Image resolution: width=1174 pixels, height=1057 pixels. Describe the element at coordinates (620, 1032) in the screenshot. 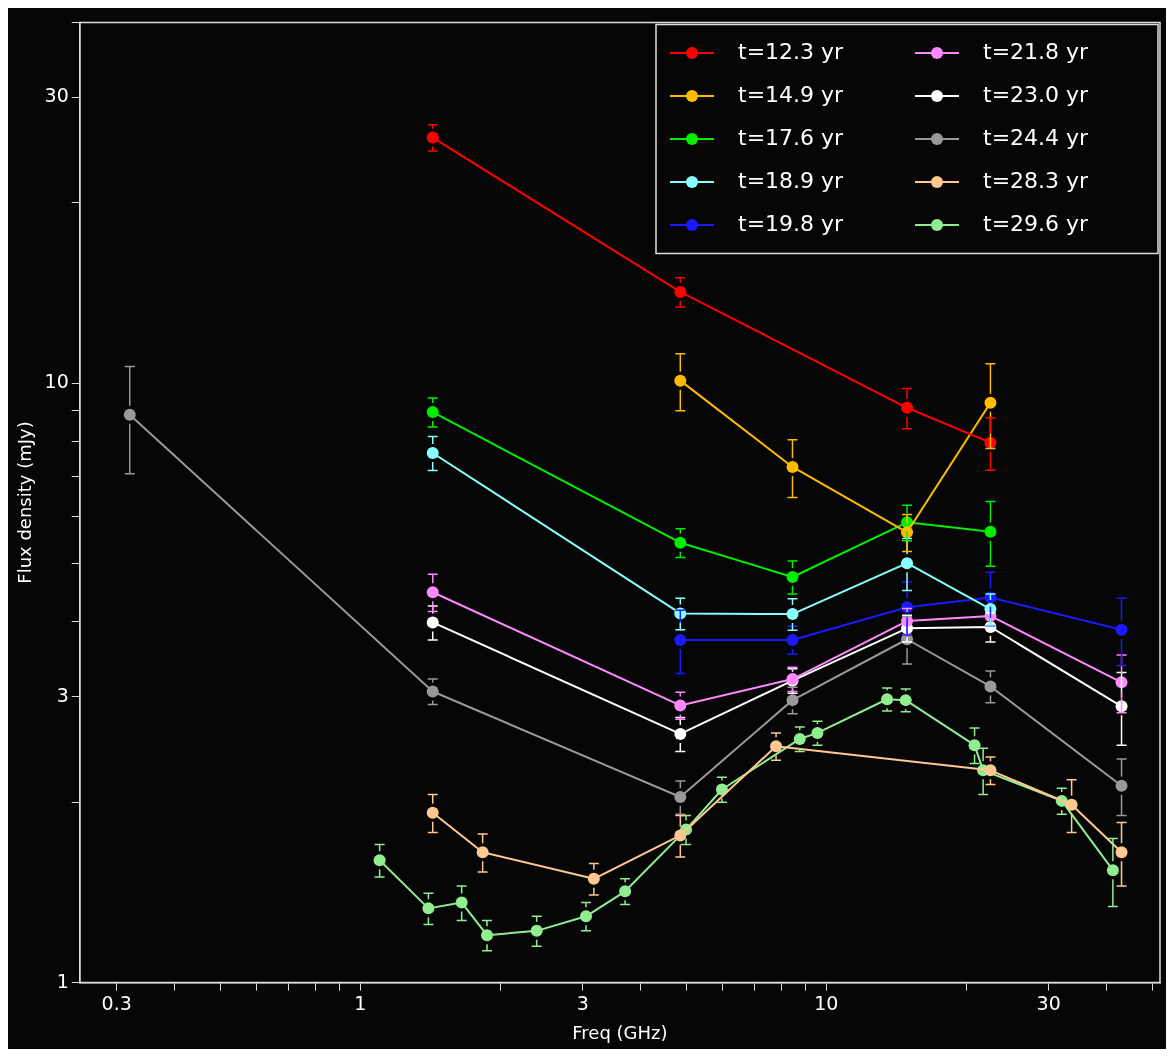

I see `x-axis-title: Freq (GHz)` at that location.